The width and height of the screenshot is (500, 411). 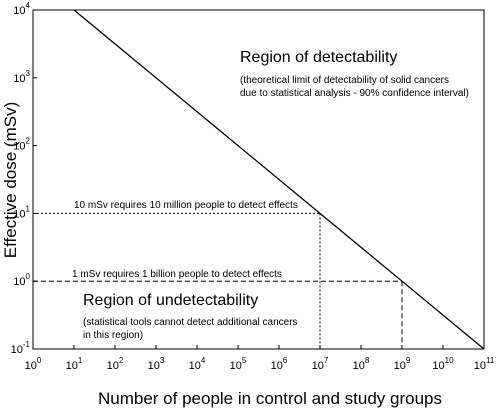 What do you see at coordinates (113, 335) in the screenshot?
I see `region-undetectability-note-line-2: in this region)` at bounding box center [113, 335].